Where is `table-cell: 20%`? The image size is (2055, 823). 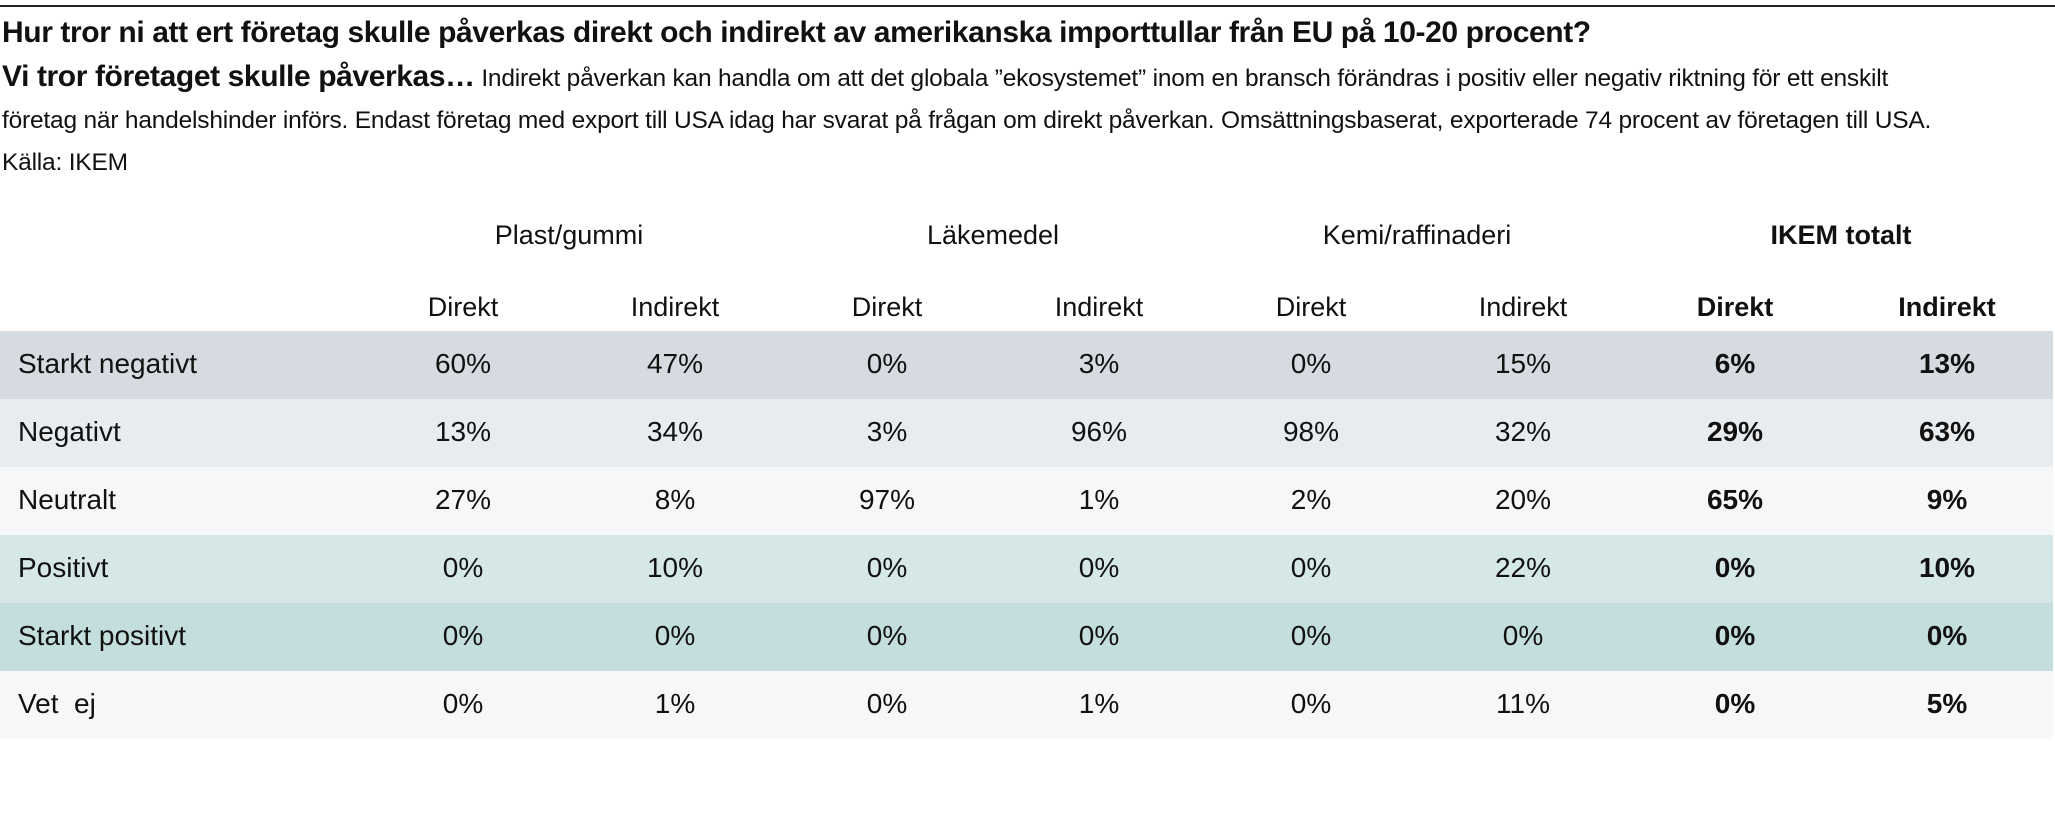 table-cell: 20% is located at coordinates (1523, 499).